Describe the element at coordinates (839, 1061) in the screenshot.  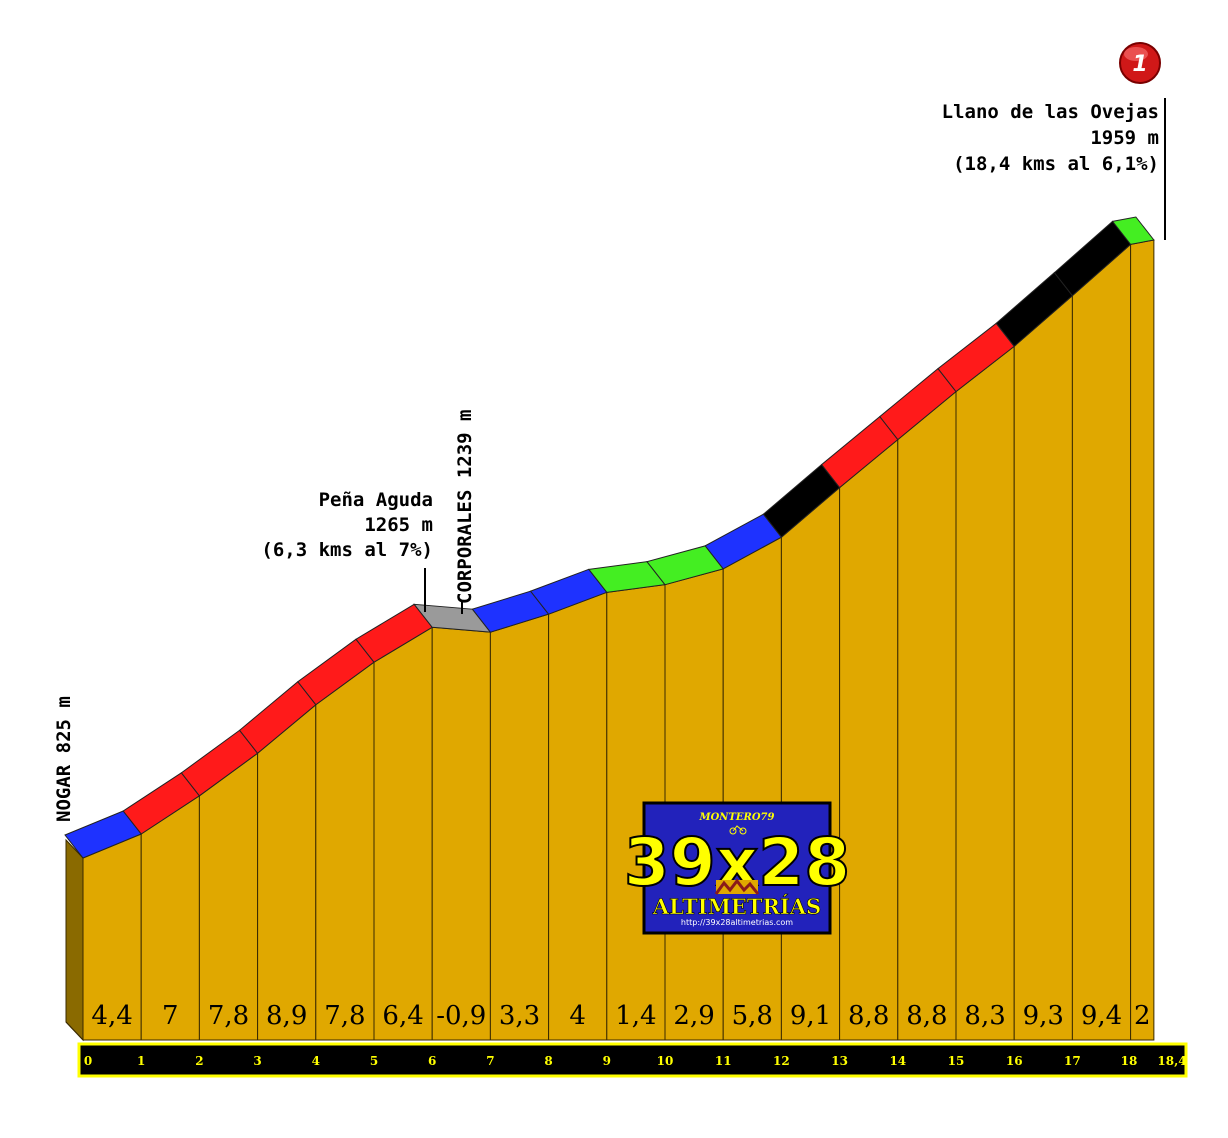
I see `distance-tick-label: 13` at that location.